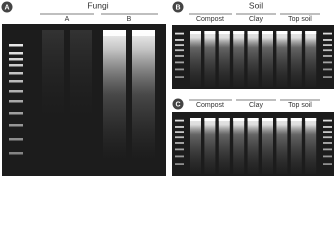 Image resolution: width=336 pixels, height=240 pixels. I want to click on panel-label: A, so click(6, 7).